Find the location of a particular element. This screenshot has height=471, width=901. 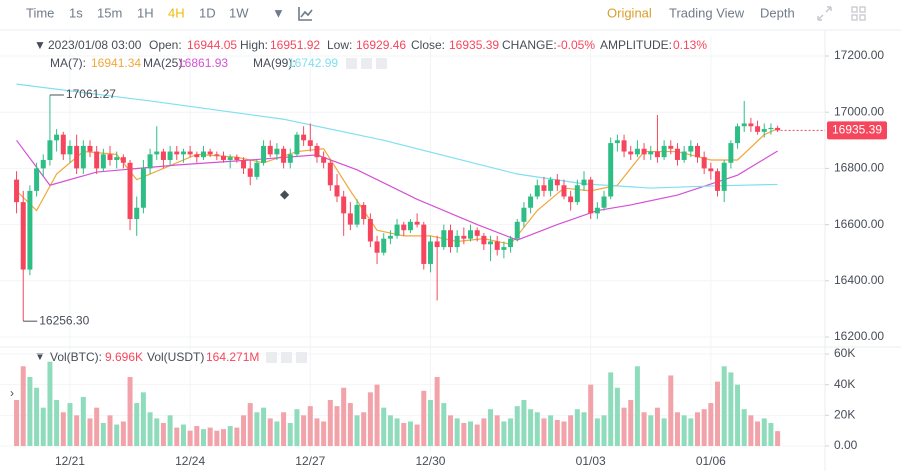

interval-button: 1H is located at coordinates (145, 12).